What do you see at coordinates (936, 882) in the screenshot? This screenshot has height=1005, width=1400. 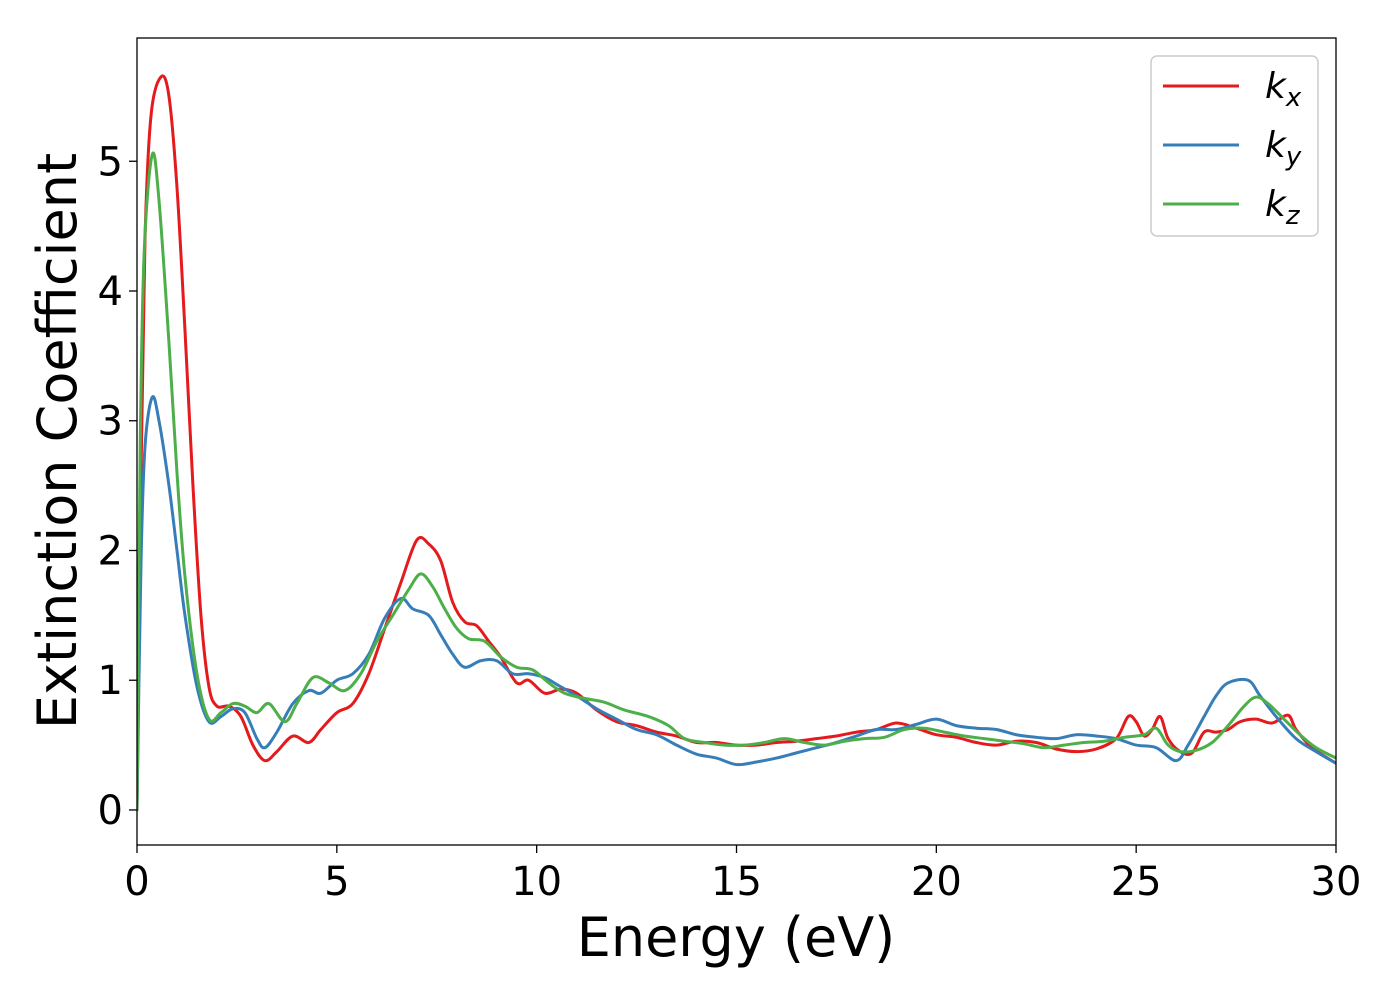 I see `x-tick-label: 20` at bounding box center [936, 882].